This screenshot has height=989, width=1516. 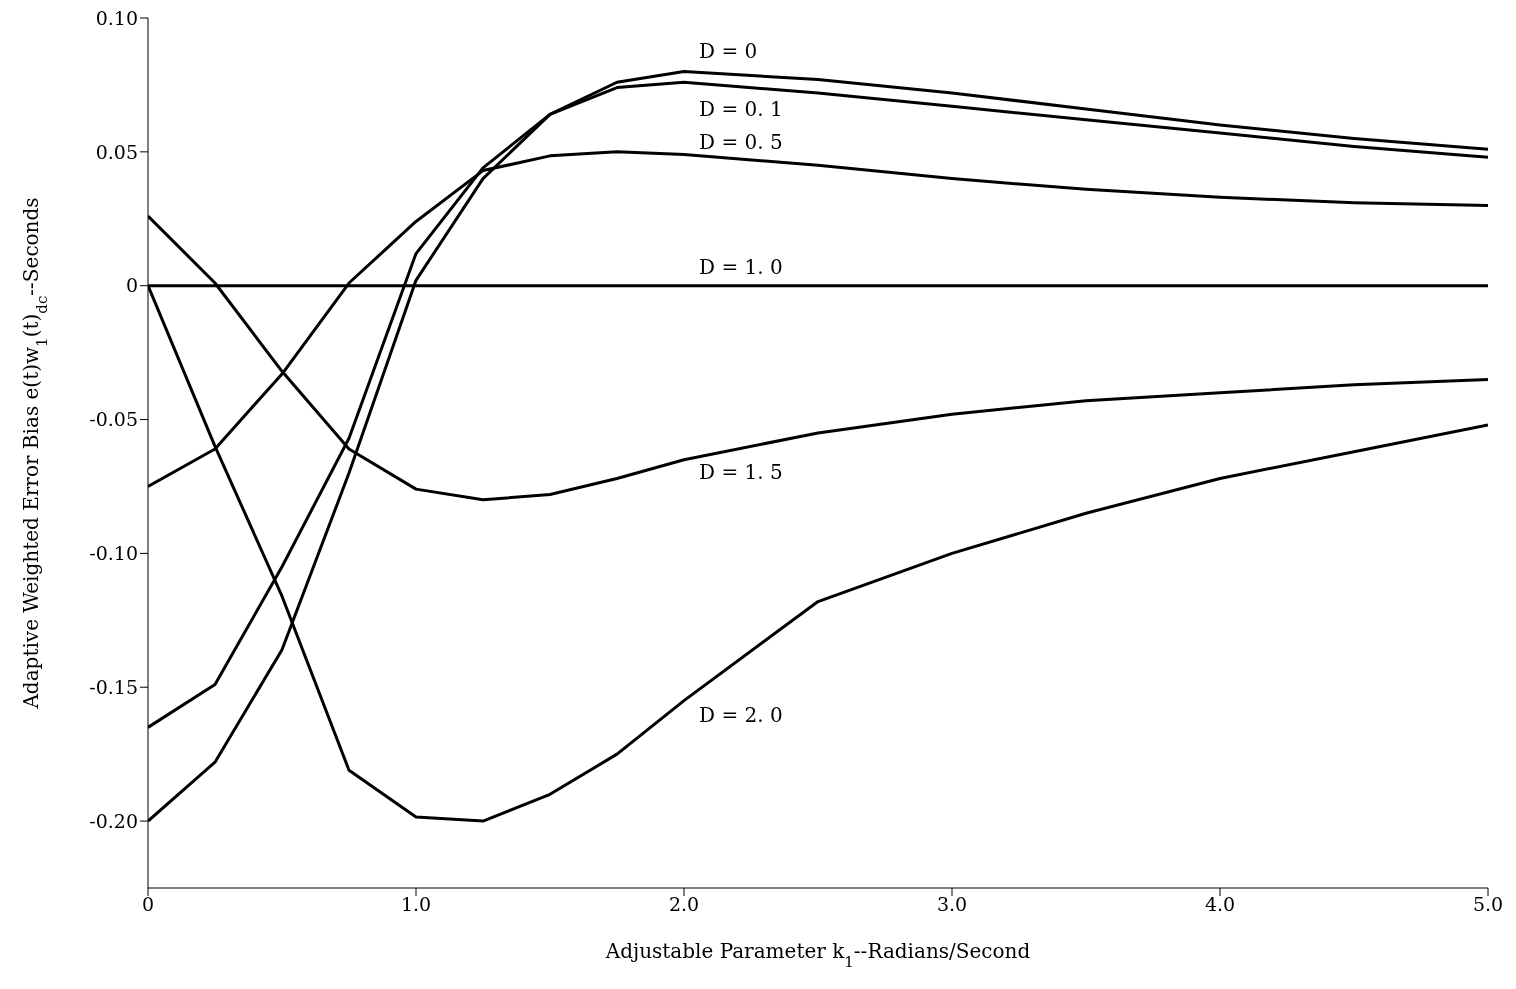 I want to click on y-tick-label: -0.10, so click(x=113, y=553).